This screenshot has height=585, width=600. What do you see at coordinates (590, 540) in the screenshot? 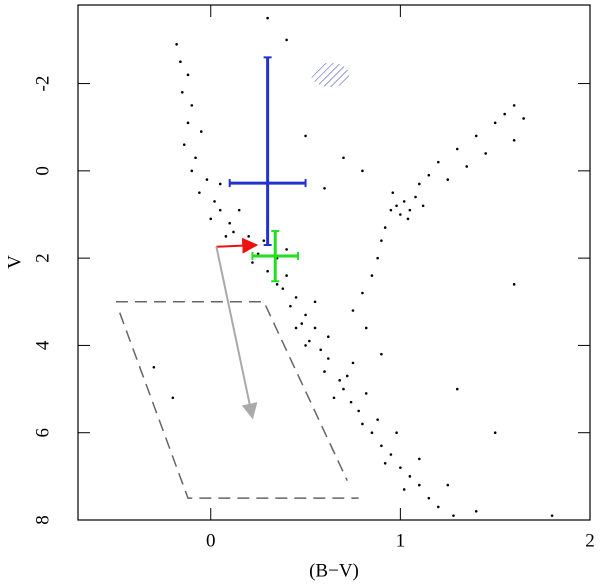
I see `x-tick-label: 2` at bounding box center [590, 540].